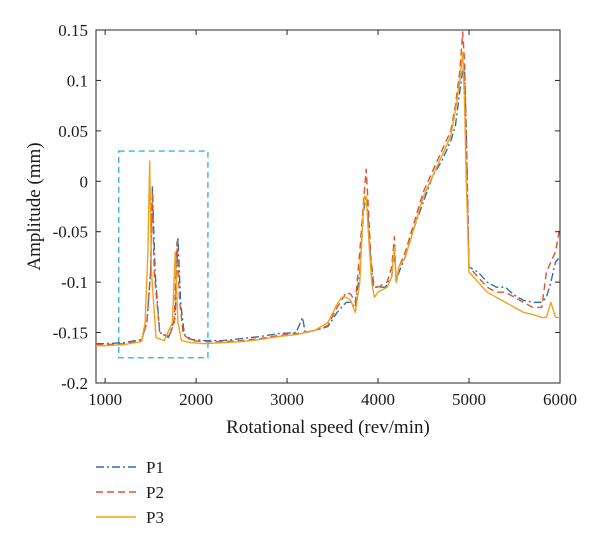 The width and height of the screenshot is (600, 542). Describe the element at coordinates (155, 467) in the screenshot. I see `legend-label: P1` at that location.